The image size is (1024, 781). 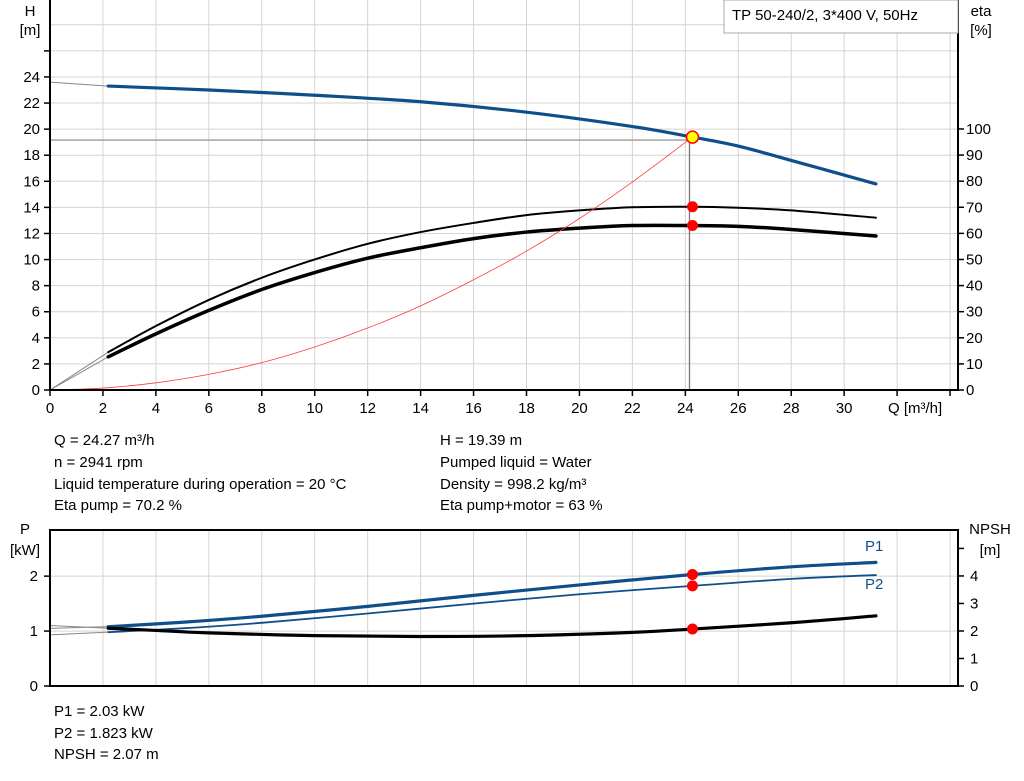 I want to click on npsh-low-flow-line, so click(x=79, y=626).